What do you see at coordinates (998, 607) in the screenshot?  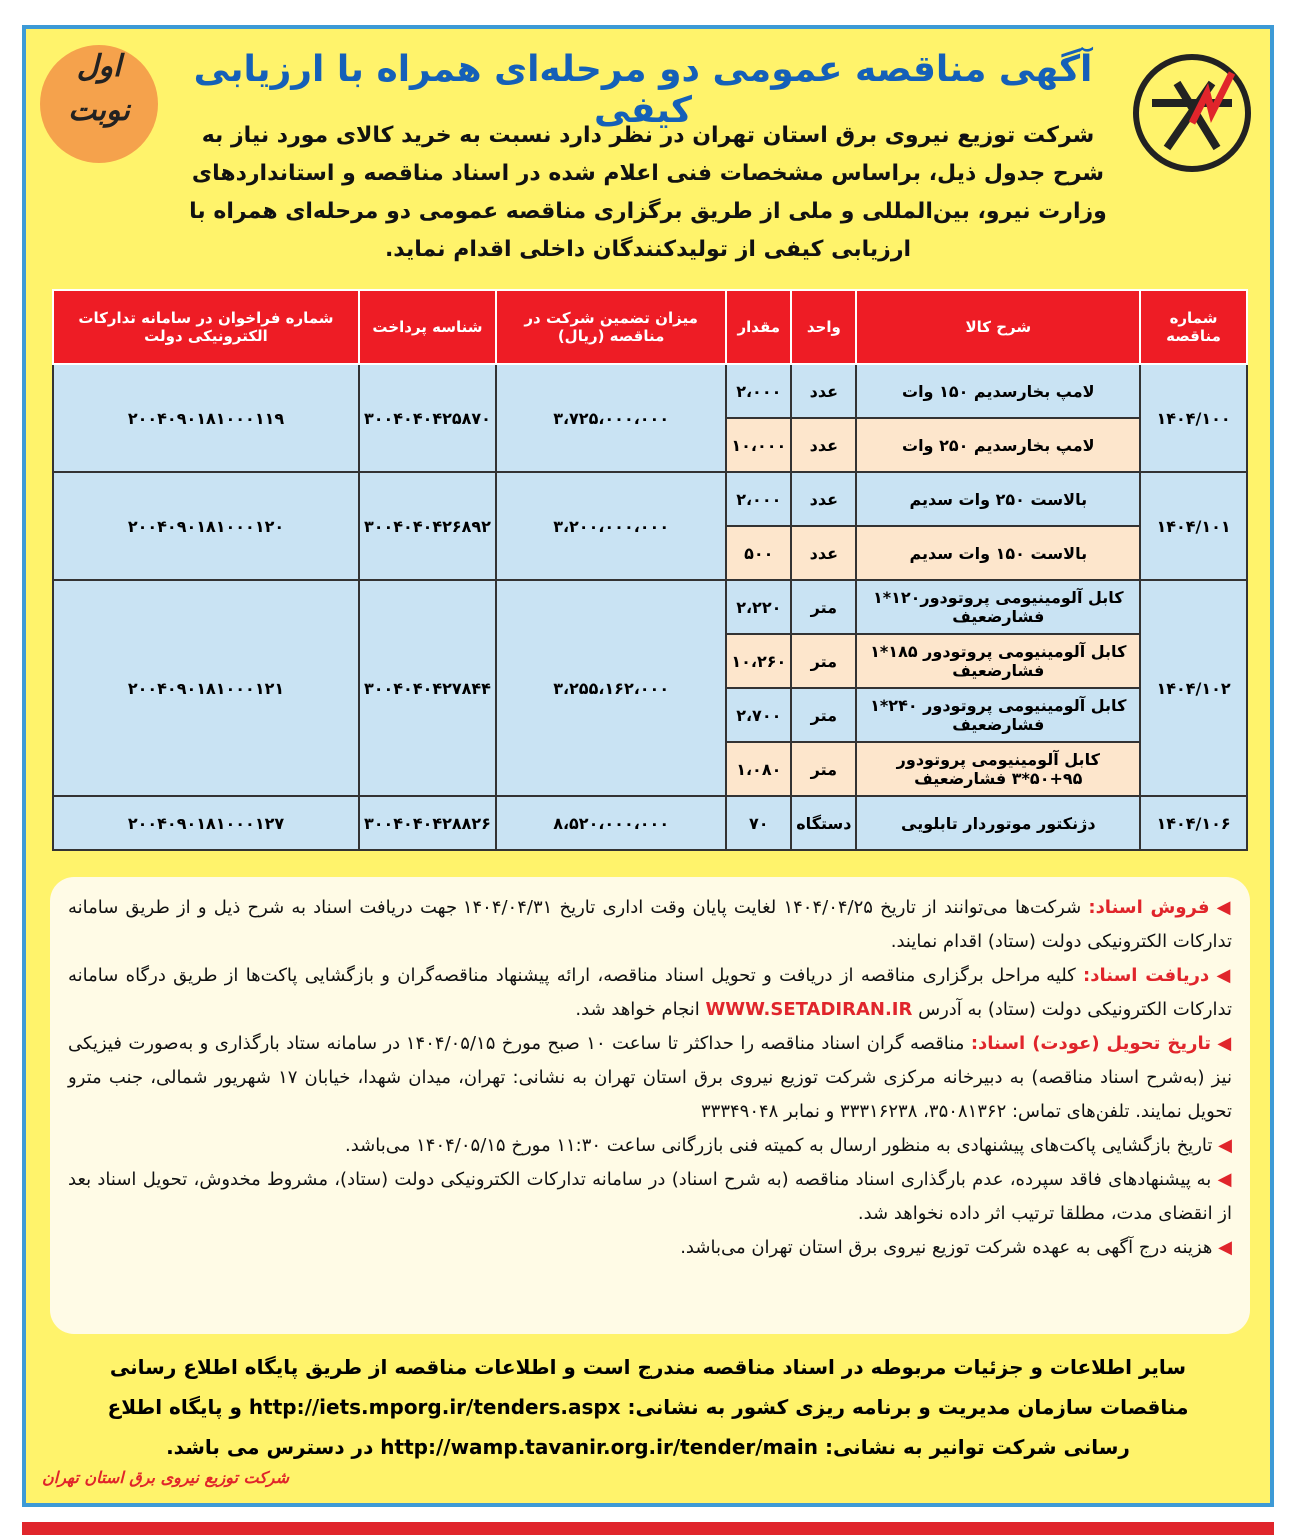 I see `item-description: کابل آلومینیومی پروتودور۱۲۰*۱ فشارضعیف` at bounding box center [998, 607].